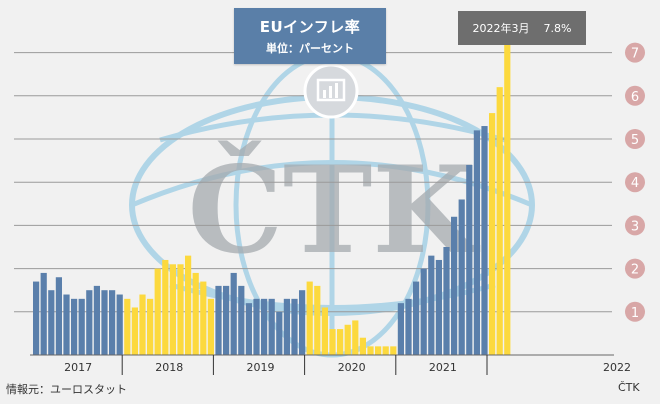 The width and height of the screenshot is (660, 404). I want to click on y-tick-label: 6, so click(635, 97).